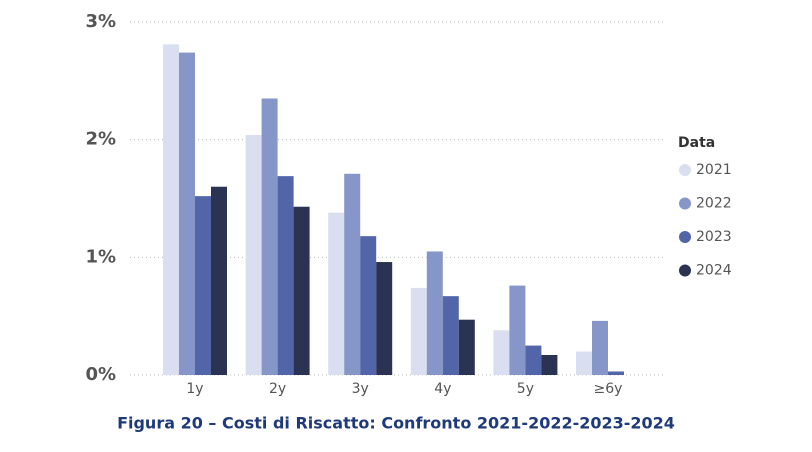  Describe the element at coordinates (714, 237) in the screenshot. I see `legend-label: 2023` at that location.